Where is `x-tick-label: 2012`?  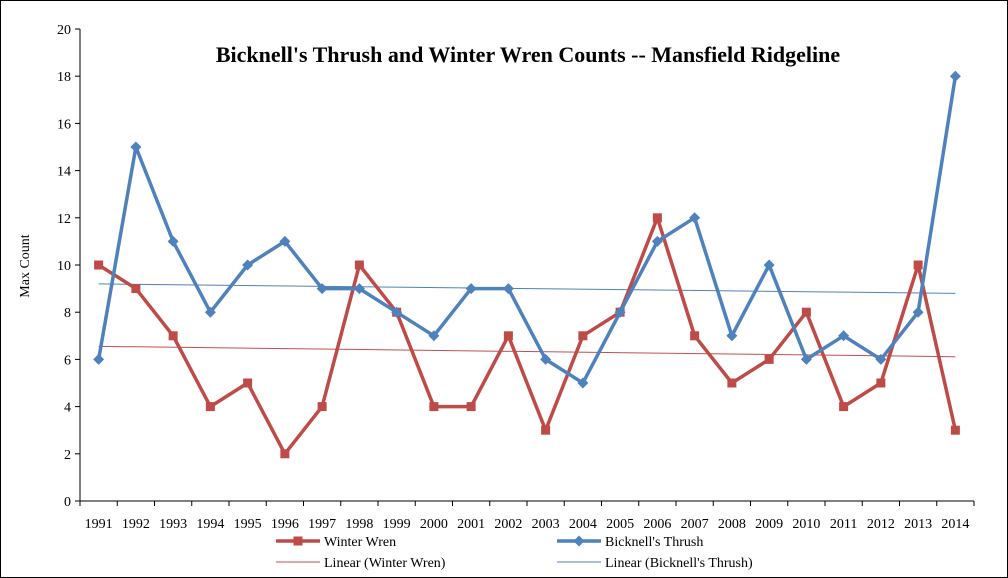
x-tick-label: 2012 is located at coordinates (881, 524).